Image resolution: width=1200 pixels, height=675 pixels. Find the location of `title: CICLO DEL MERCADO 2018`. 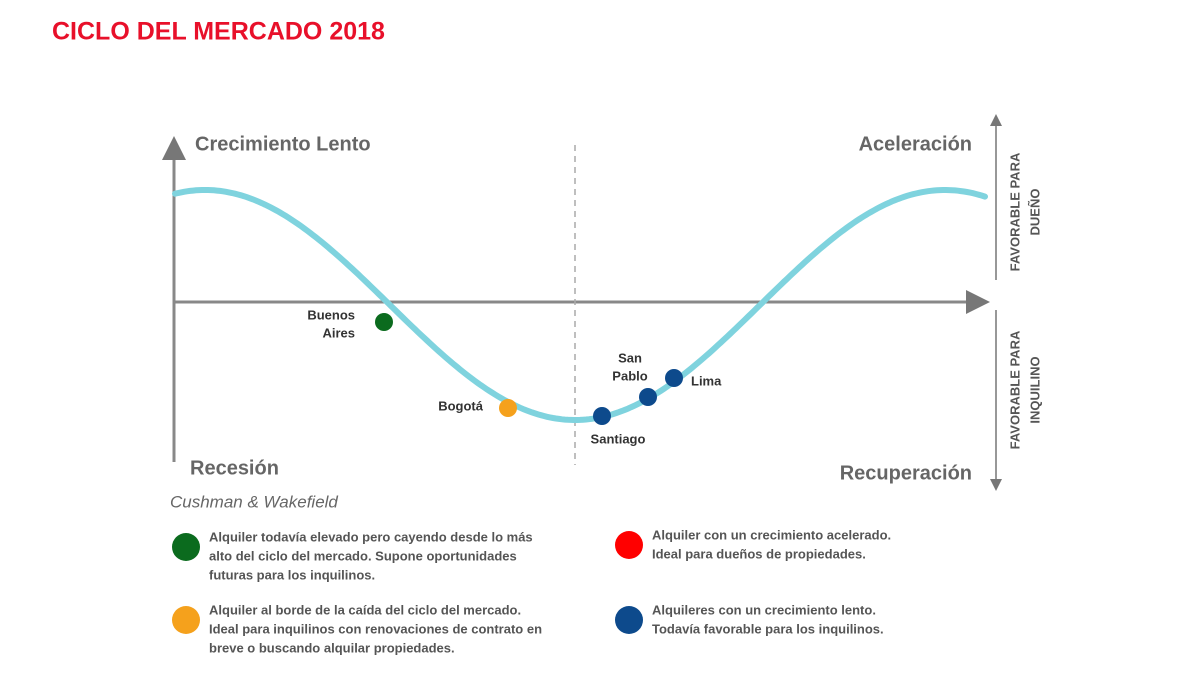

title: CICLO DEL MERCADO 2018 is located at coordinates (218, 32).